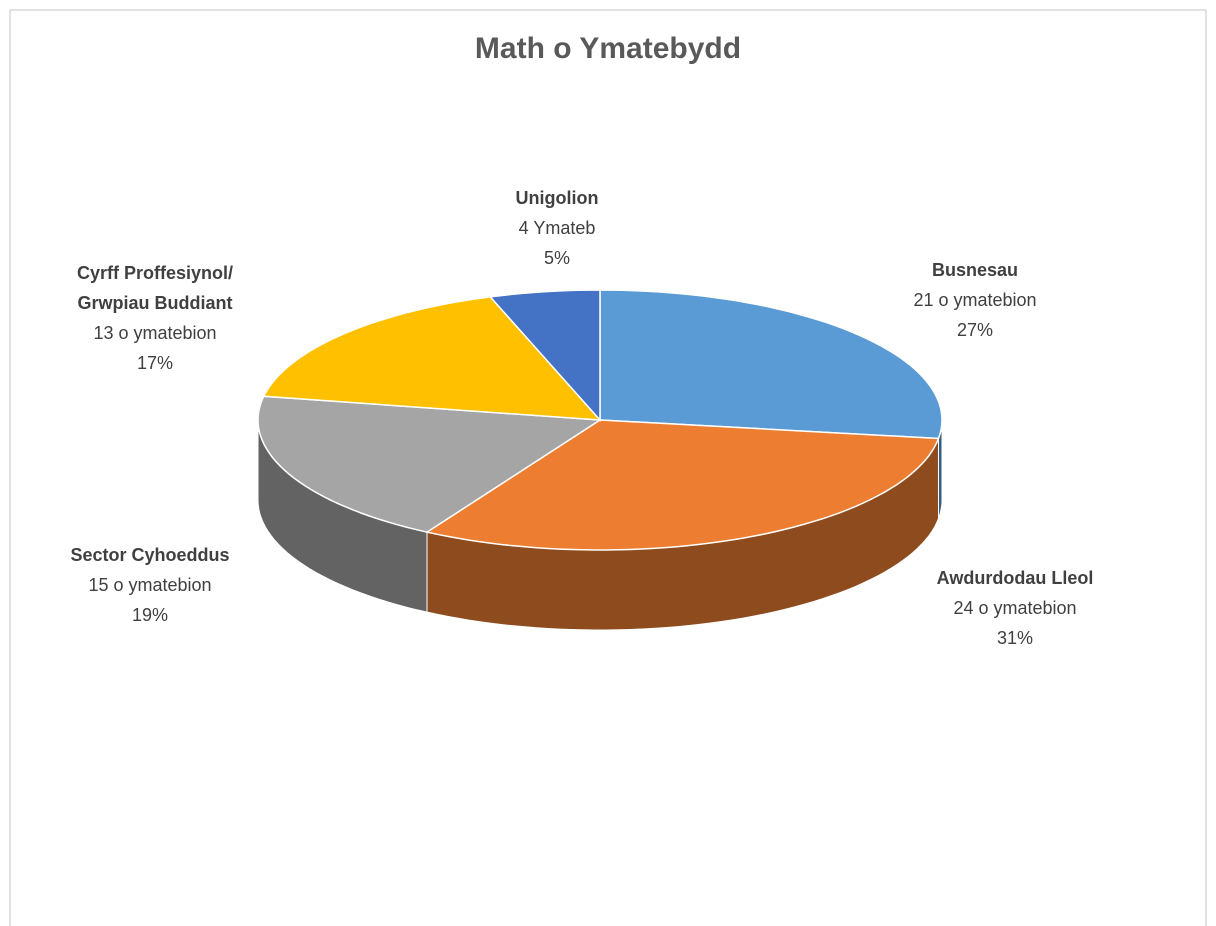  I want to click on label-percent: 5%, so click(557, 258).